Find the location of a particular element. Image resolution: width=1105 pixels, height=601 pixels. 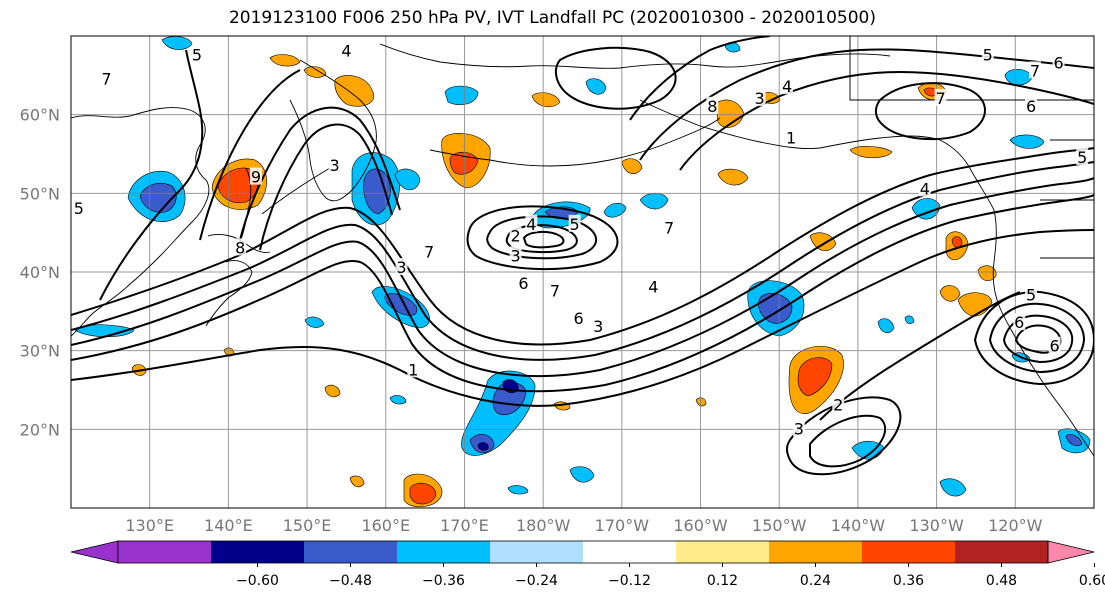

contour-se-arc is located at coordinates (920, 356).